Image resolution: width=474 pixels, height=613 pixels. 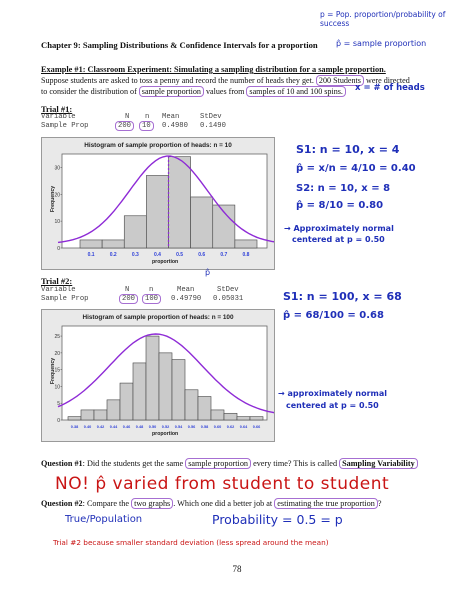 I want to click on chart1-xlabel: proportion, so click(x=165, y=262).